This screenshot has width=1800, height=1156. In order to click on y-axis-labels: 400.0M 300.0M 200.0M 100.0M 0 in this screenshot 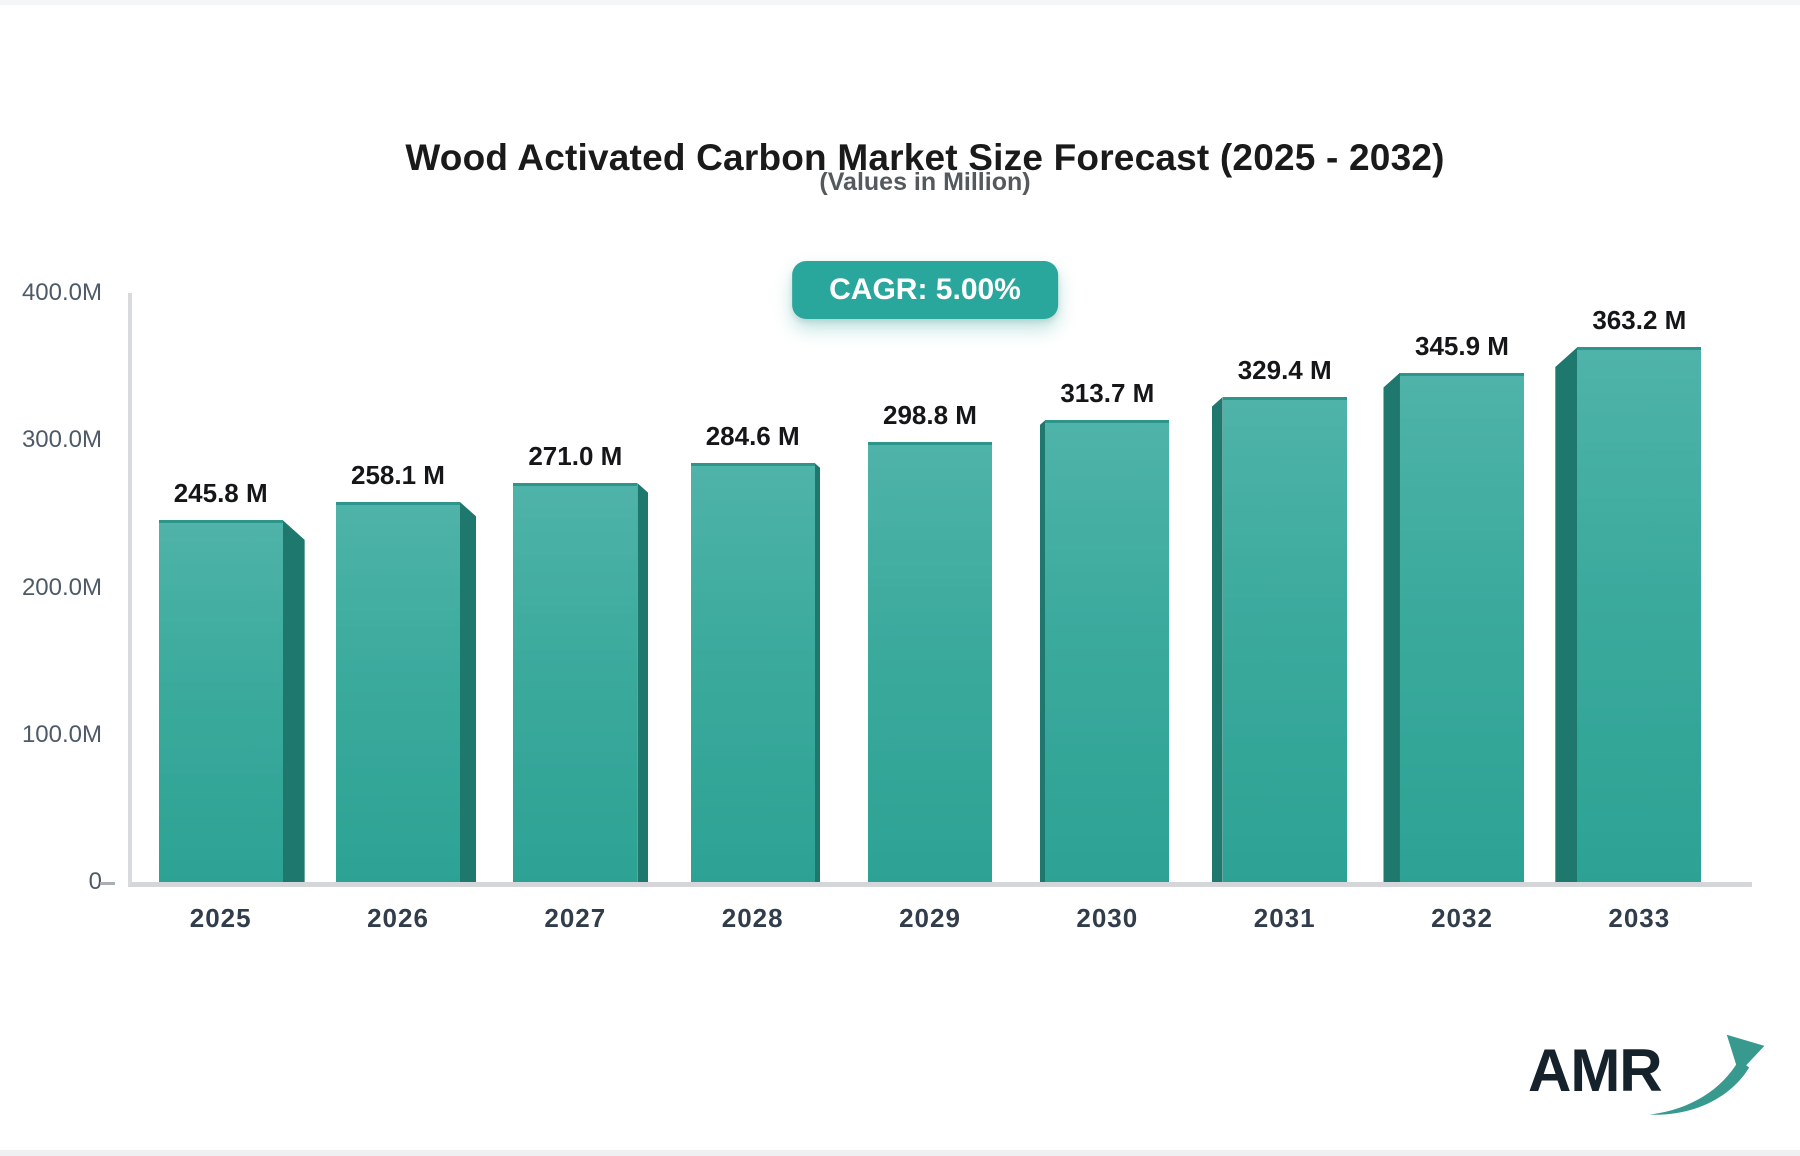, I will do `click(51, 587)`.